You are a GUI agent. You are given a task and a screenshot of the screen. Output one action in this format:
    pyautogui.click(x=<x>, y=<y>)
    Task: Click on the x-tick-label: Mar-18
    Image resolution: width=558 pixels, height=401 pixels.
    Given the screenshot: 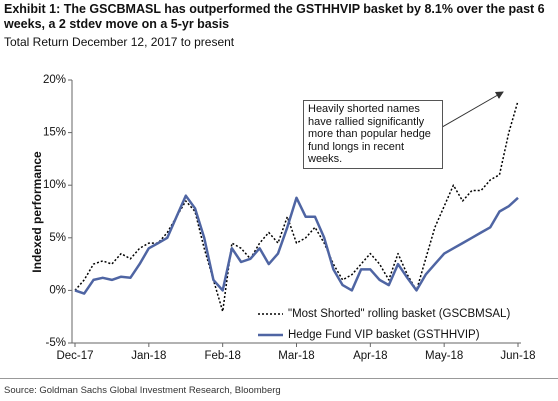 What is the action you would take?
    pyautogui.click(x=296, y=356)
    